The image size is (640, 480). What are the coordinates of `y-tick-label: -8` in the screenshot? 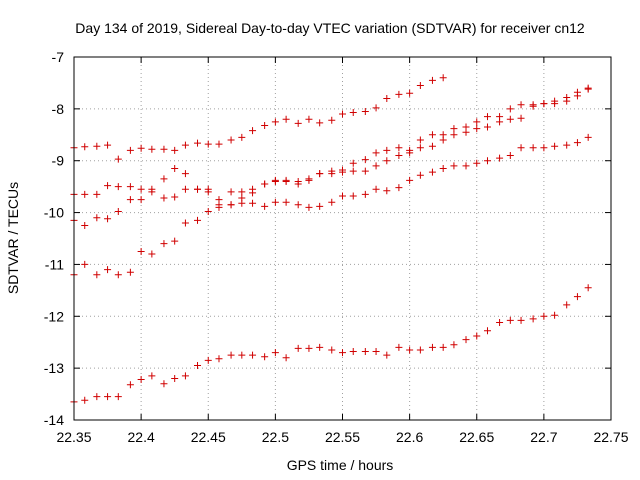 It's located at (58, 109).